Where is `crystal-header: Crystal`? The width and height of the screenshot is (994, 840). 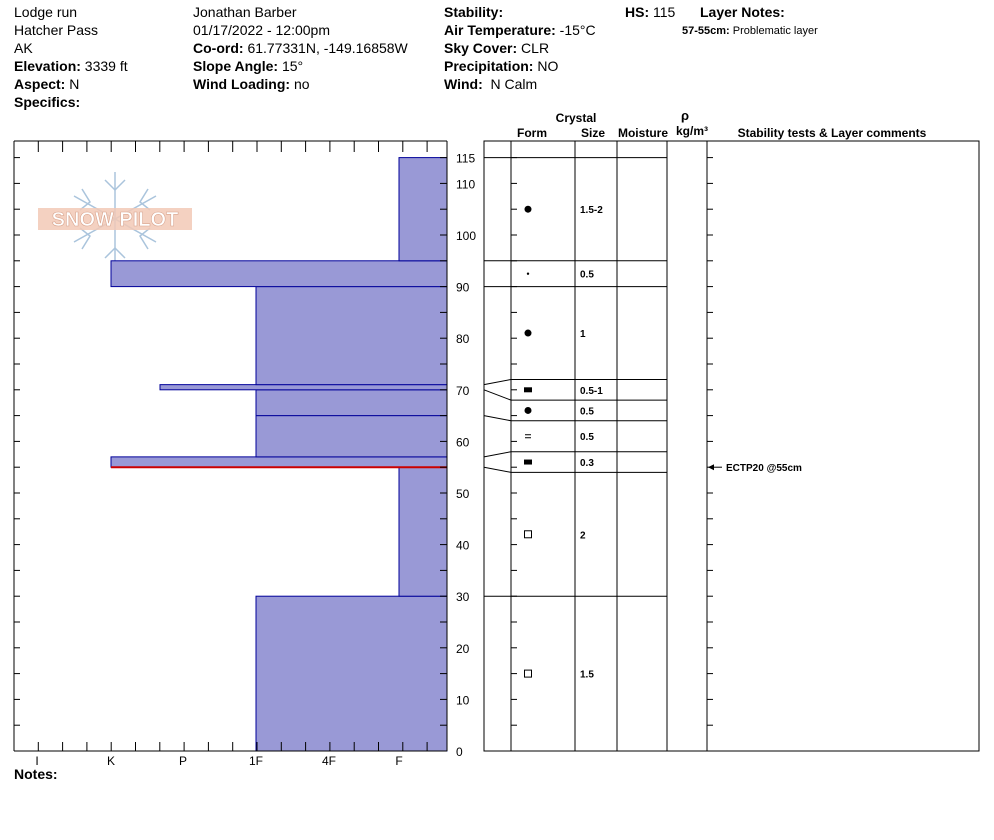 crystal-header: Crystal is located at coordinates (576, 118).